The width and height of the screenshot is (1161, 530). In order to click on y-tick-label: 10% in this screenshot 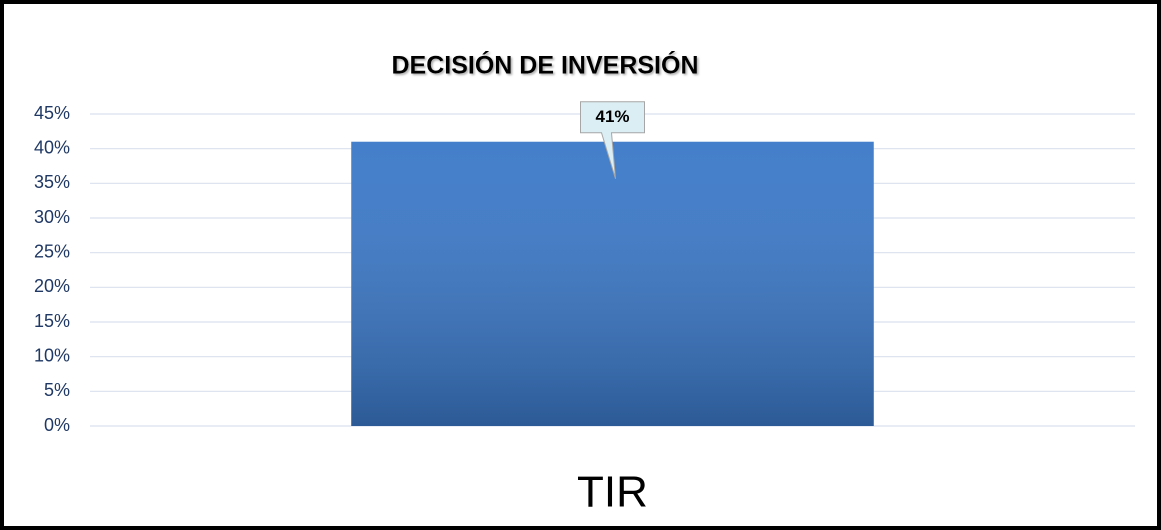, I will do `click(52, 355)`.